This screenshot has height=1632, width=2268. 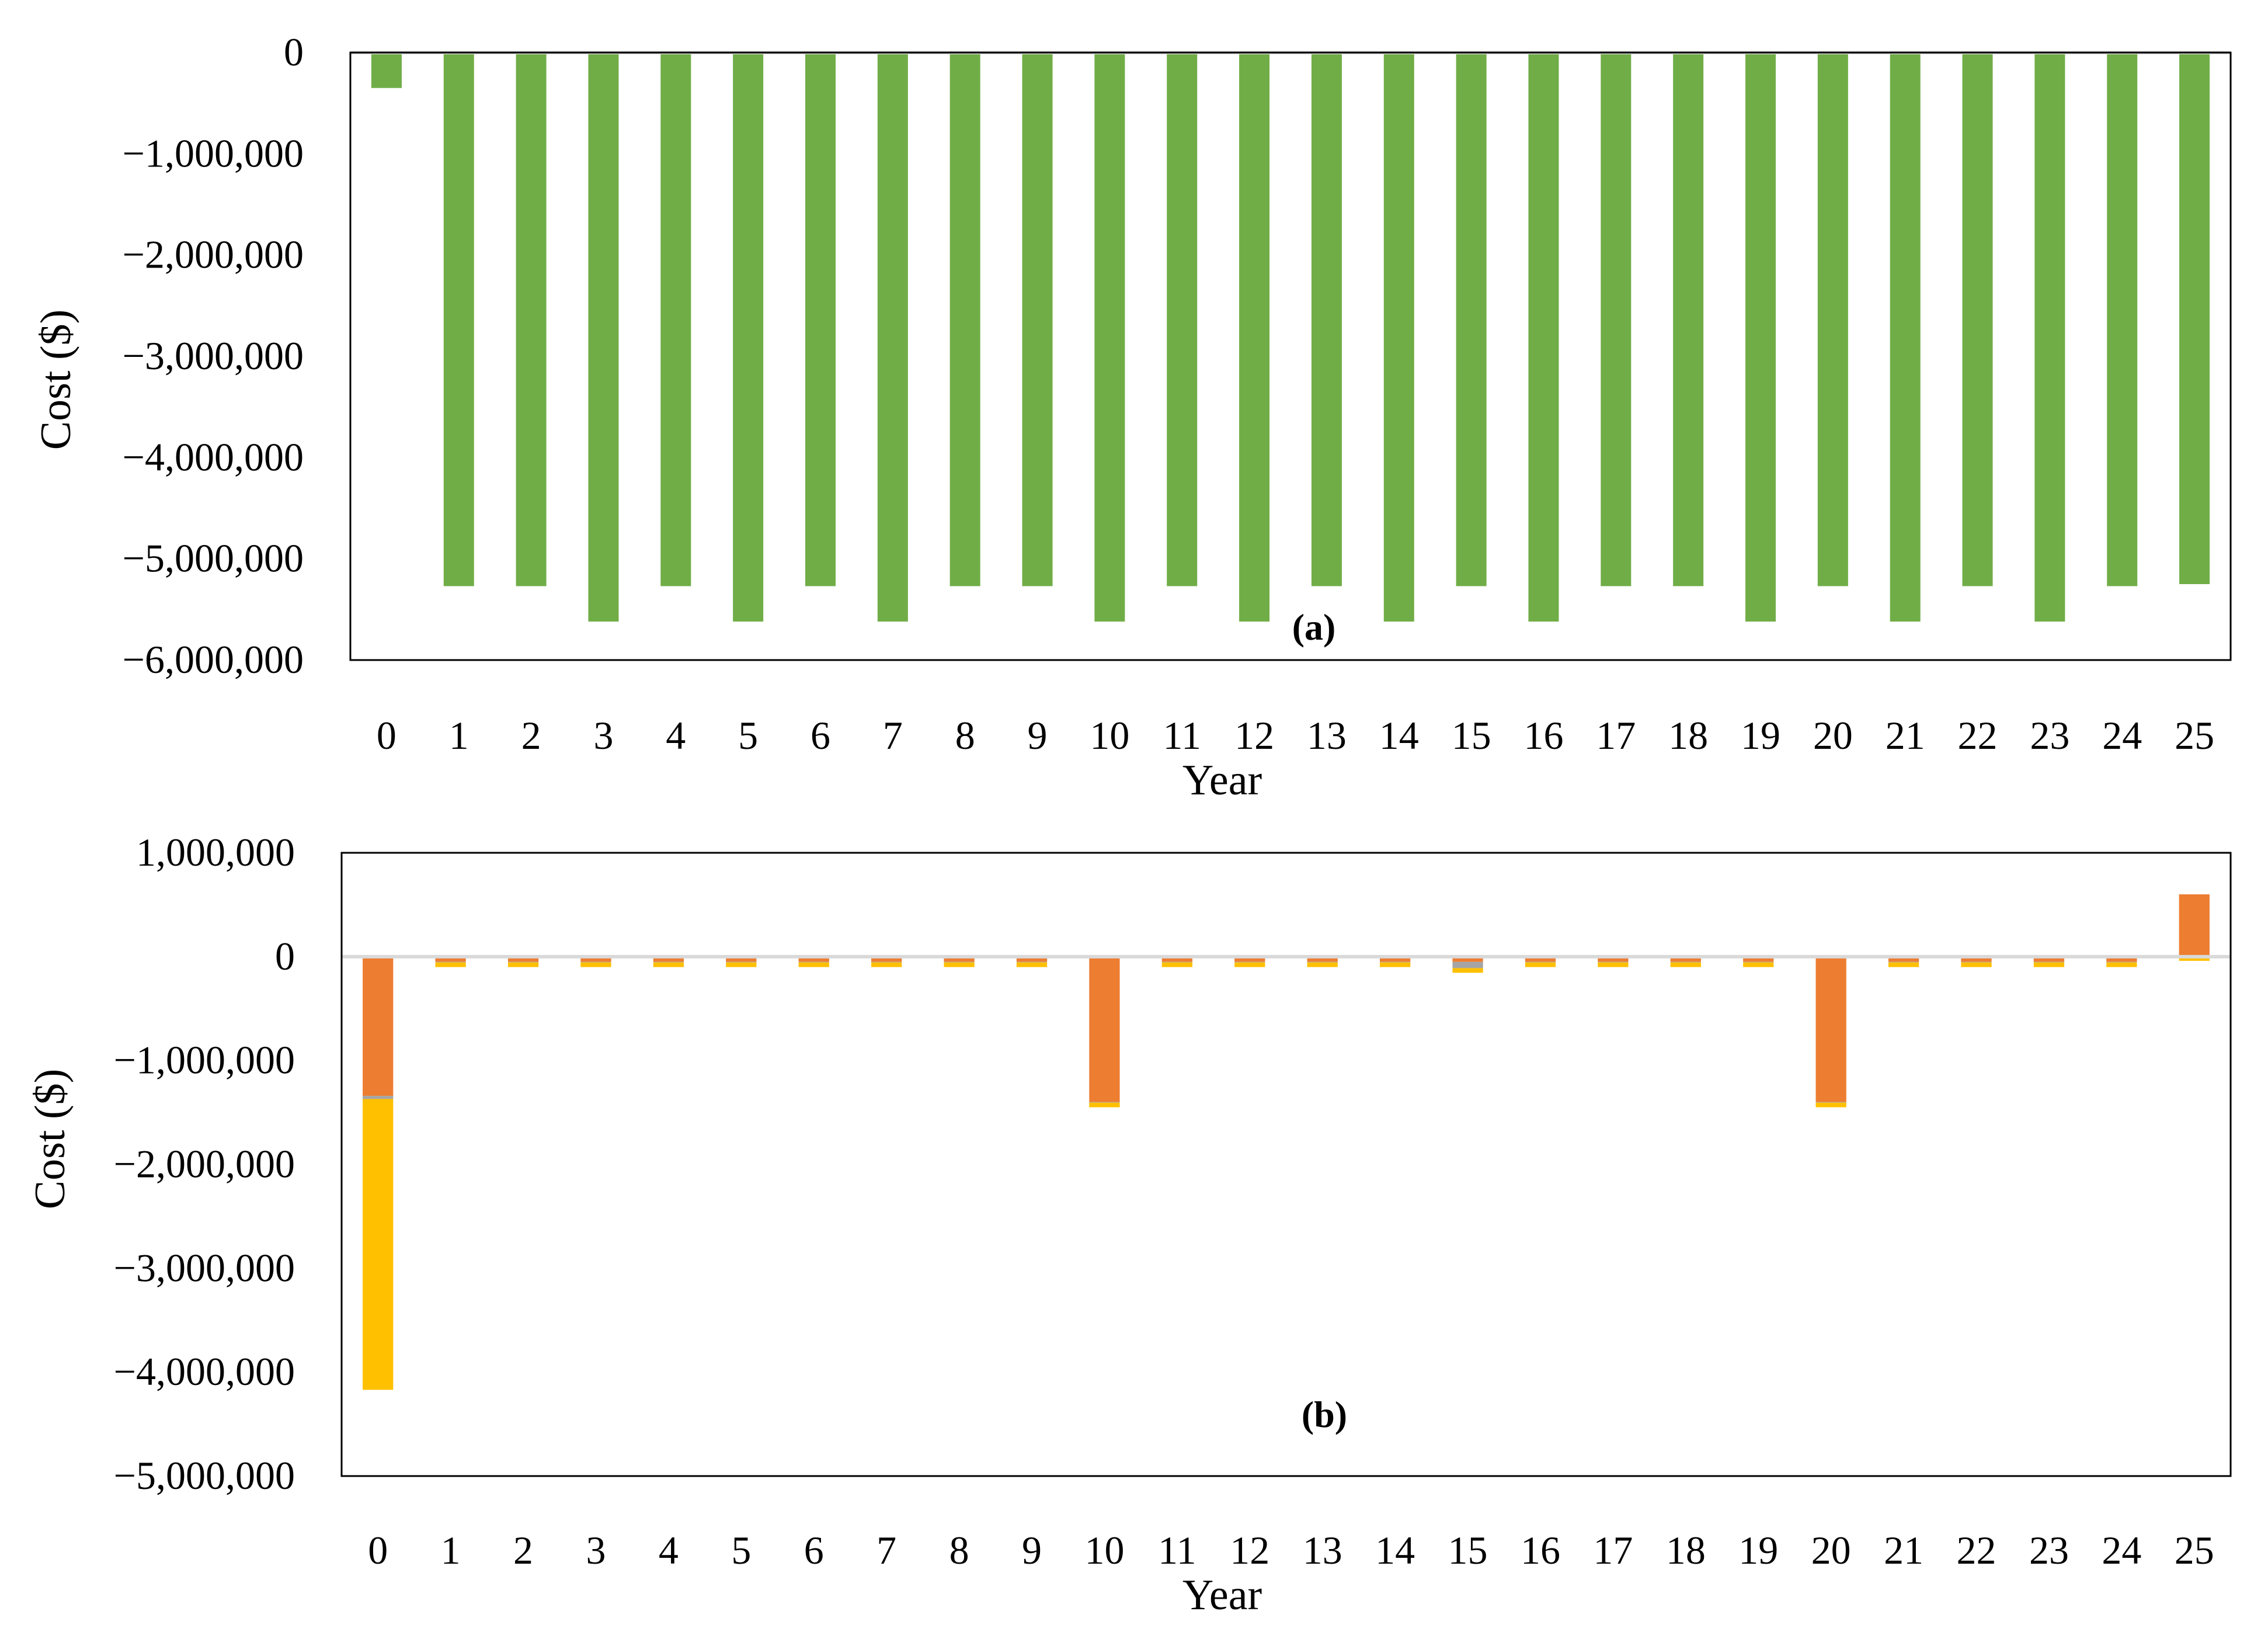 What do you see at coordinates (285, 956) in the screenshot?
I see `chart-b-y-tick-label: 0` at bounding box center [285, 956].